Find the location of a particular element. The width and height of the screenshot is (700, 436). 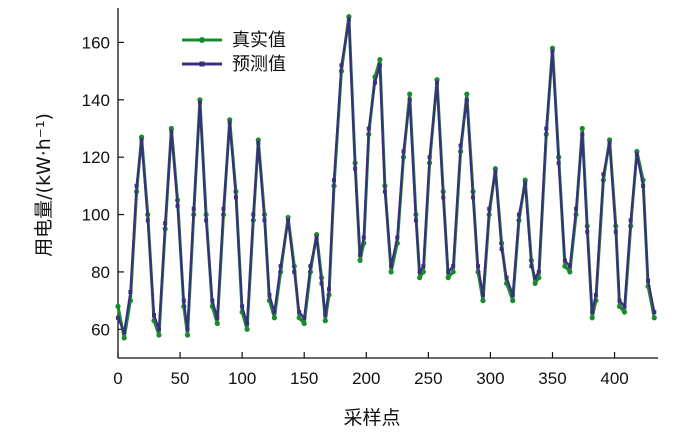

legend-item-predicted: 预测值 is located at coordinates (234, 64).